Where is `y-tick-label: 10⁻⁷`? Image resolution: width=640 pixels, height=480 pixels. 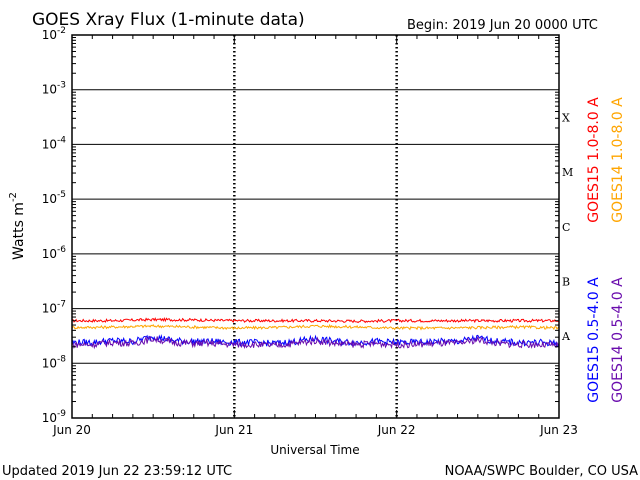
y-tick-label: 10⁻⁷ is located at coordinates (54, 308).